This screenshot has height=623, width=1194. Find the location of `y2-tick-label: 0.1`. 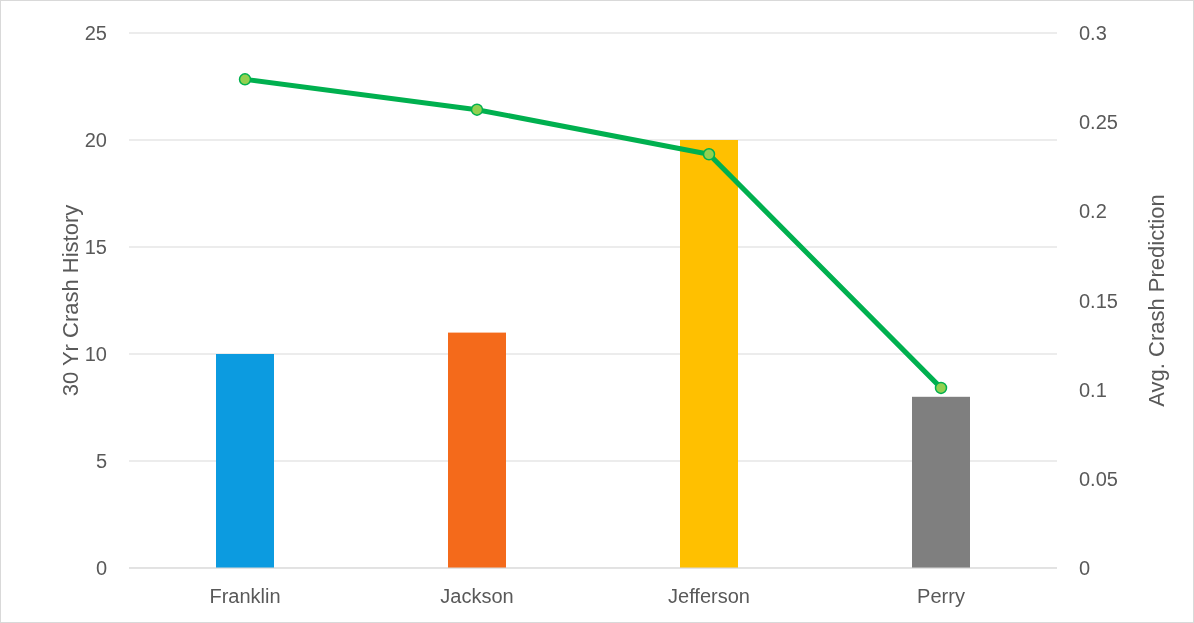

y2-tick-label: 0.1 is located at coordinates (1093, 389).